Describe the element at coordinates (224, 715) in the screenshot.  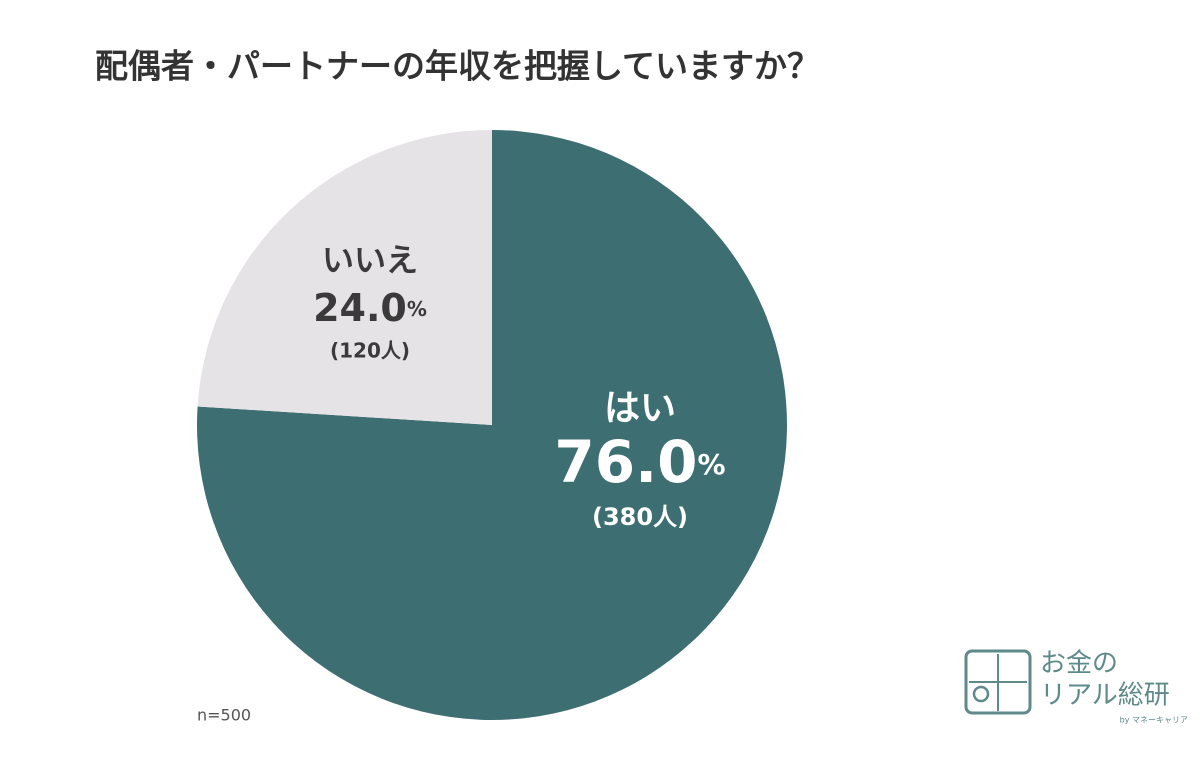
I see `sample-note: n=500` at that location.